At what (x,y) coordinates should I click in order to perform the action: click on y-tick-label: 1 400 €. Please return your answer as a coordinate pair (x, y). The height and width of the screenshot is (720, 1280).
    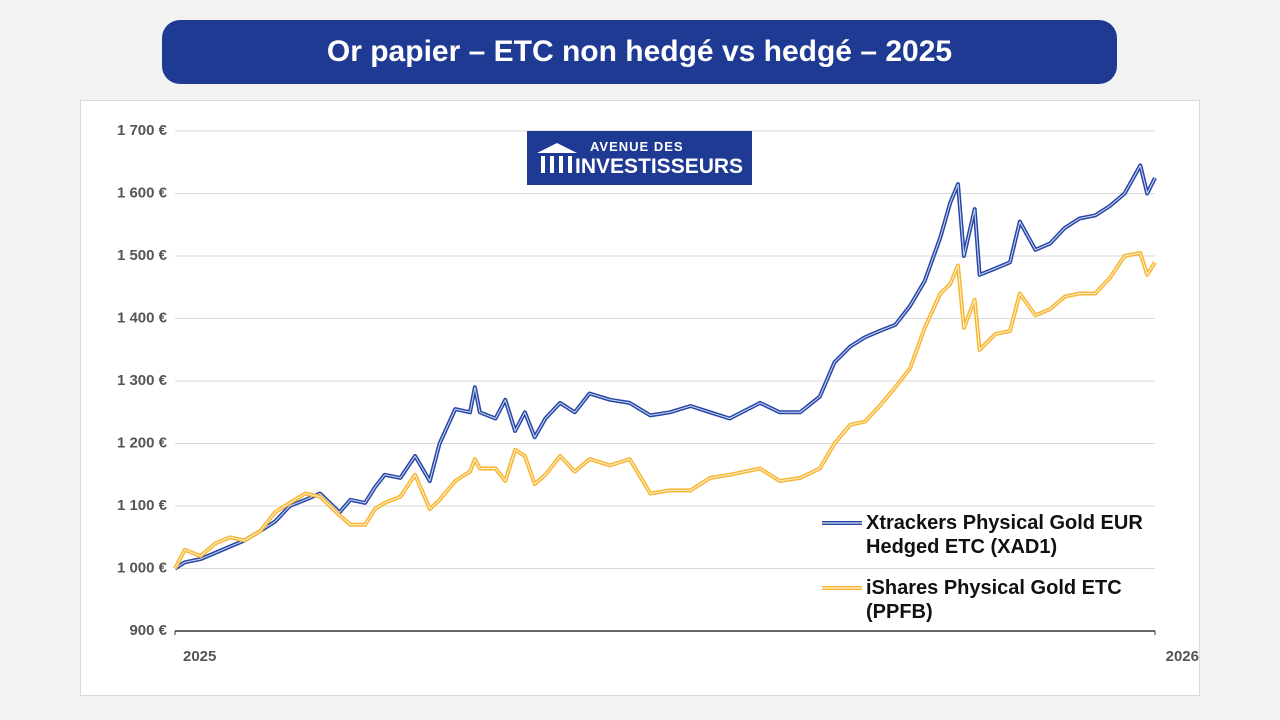
    Looking at the image, I should click on (142, 317).